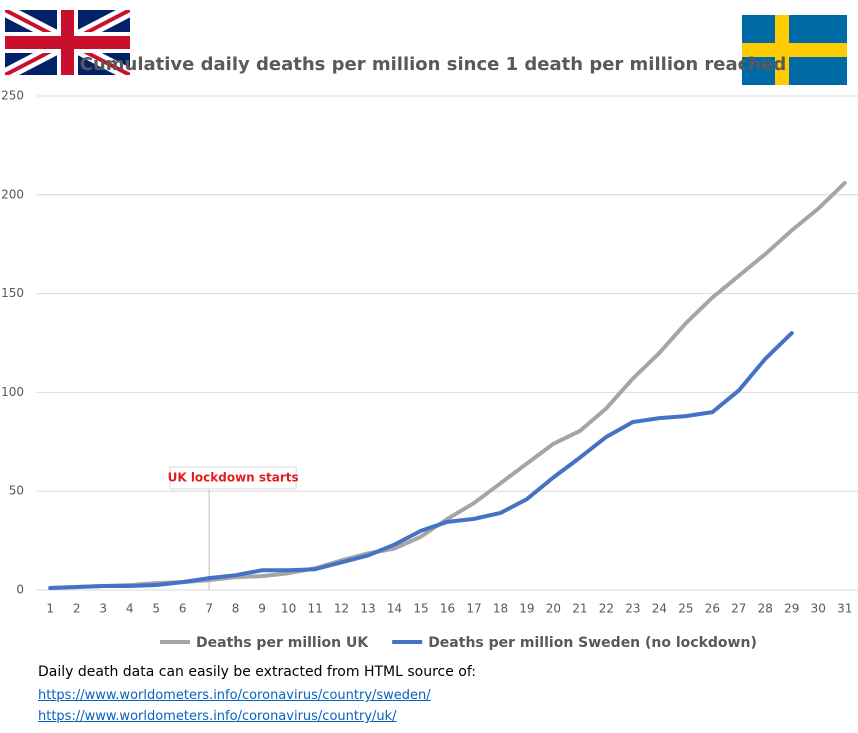 The width and height of the screenshot is (858, 733). I want to click on x-tick-label: 19, so click(526, 609).